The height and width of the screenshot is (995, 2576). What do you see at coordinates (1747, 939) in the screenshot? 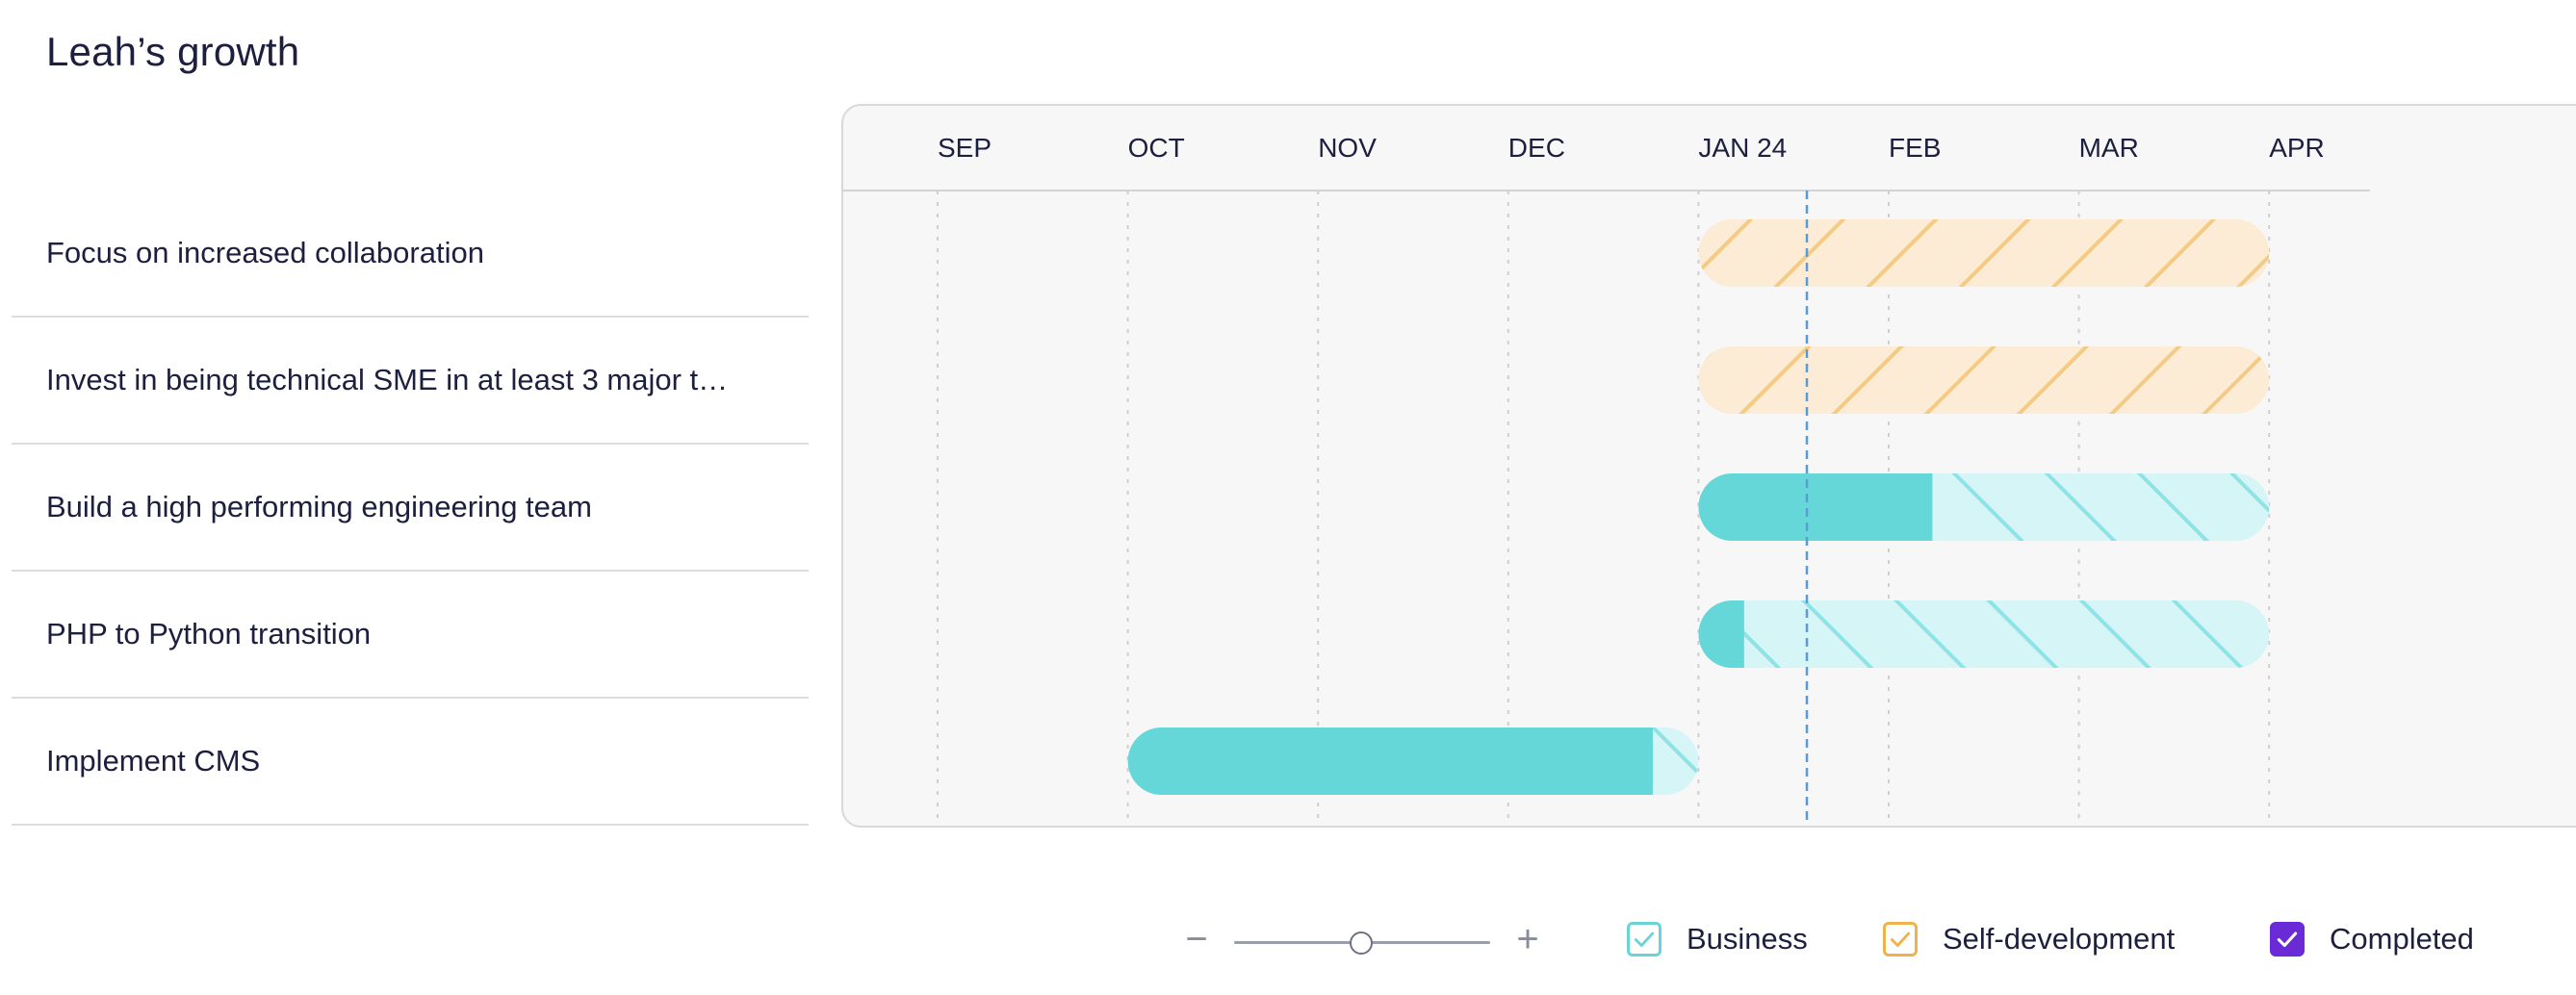
I see `legend-business-label: Business` at bounding box center [1747, 939].